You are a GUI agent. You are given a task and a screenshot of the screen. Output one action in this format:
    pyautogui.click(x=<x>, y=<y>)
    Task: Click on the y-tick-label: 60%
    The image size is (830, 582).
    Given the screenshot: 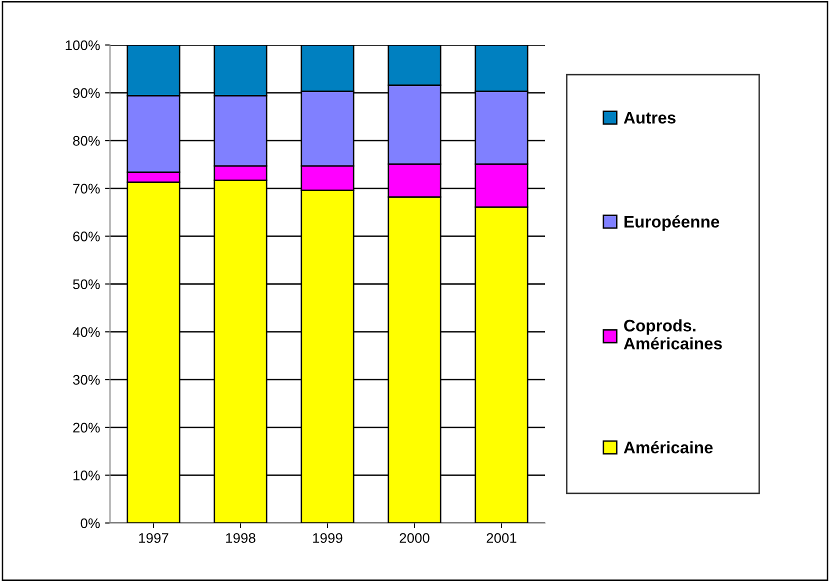 What is the action you would take?
    pyautogui.click(x=86, y=237)
    